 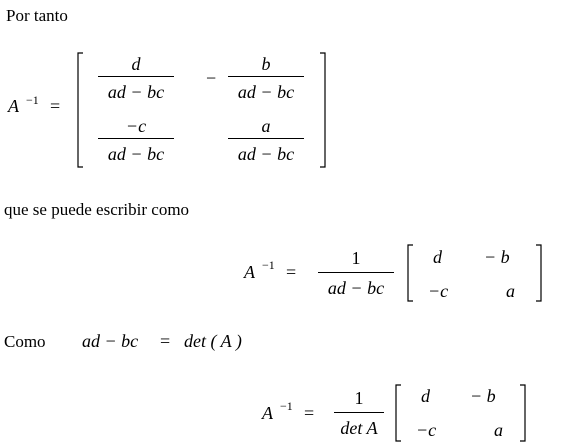 What do you see at coordinates (267, 413) in the screenshot?
I see `eq4-lhs: A` at bounding box center [267, 413].